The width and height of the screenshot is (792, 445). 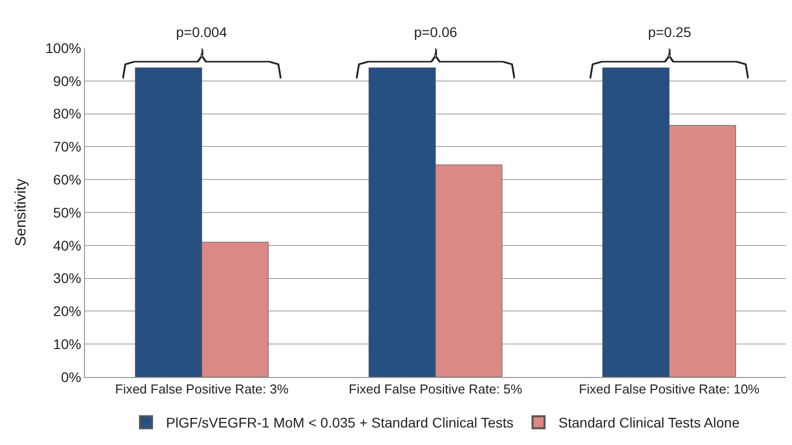 I want to click on y-tick-label: 70%, so click(x=67, y=146).